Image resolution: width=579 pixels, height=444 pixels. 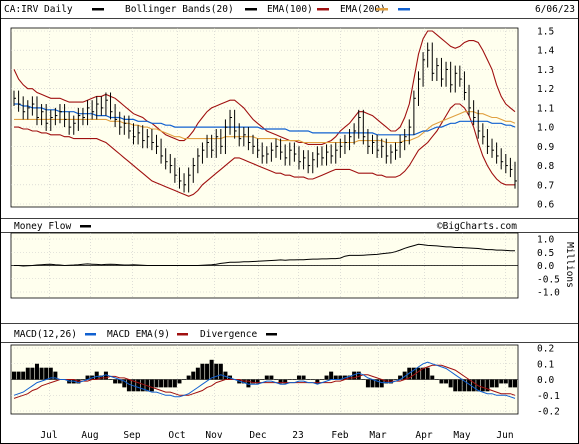 What do you see at coordinates (504, 435) in the screenshot?
I see `x-tick-label: Jun` at bounding box center [504, 435].